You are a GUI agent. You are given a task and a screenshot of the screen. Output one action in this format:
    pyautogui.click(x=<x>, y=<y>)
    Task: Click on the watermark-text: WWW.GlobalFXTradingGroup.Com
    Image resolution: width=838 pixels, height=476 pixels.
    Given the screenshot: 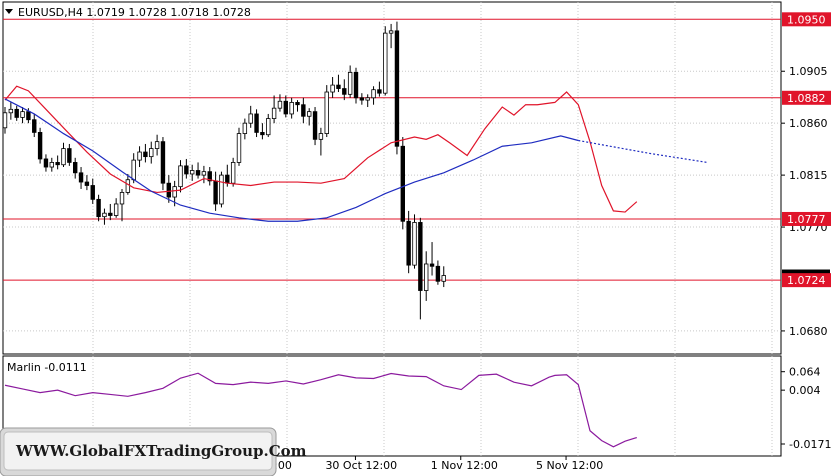 What is the action you would take?
    pyautogui.click(x=161, y=451)
    